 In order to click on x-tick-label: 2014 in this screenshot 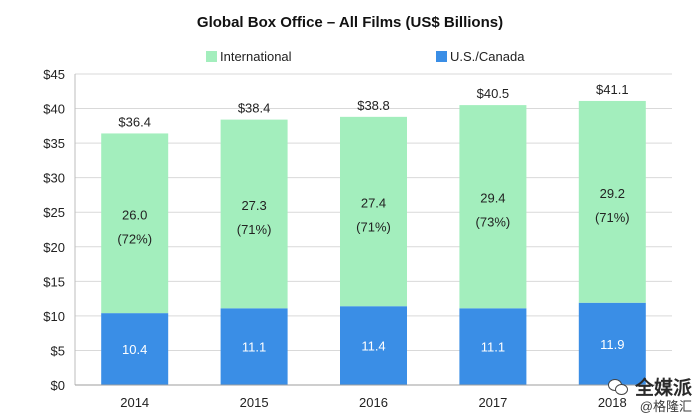, I will do `click(134, 402)`.